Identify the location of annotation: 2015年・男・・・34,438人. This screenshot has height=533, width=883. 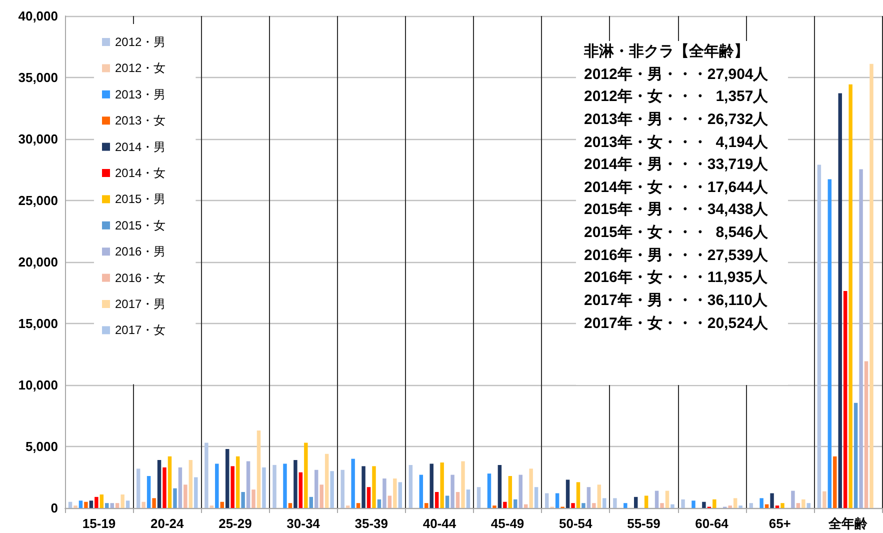
(677, 210).